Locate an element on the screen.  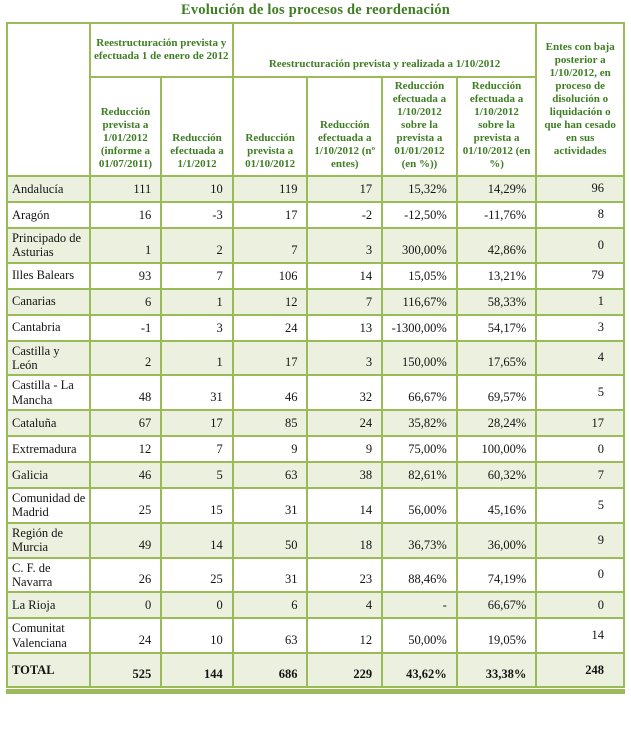
value-cell: 54,17% is located at coordinates (496, 327).